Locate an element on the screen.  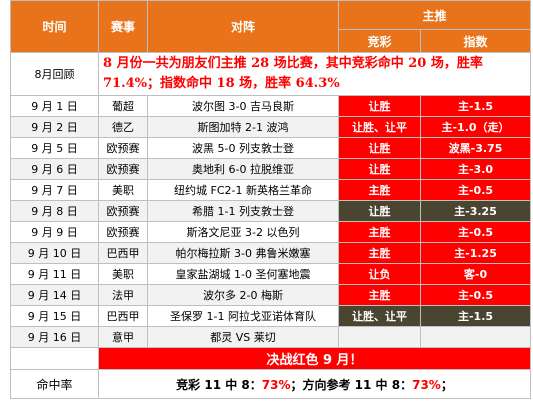
header-match: 对阵 is located at coordinates (243, 26).